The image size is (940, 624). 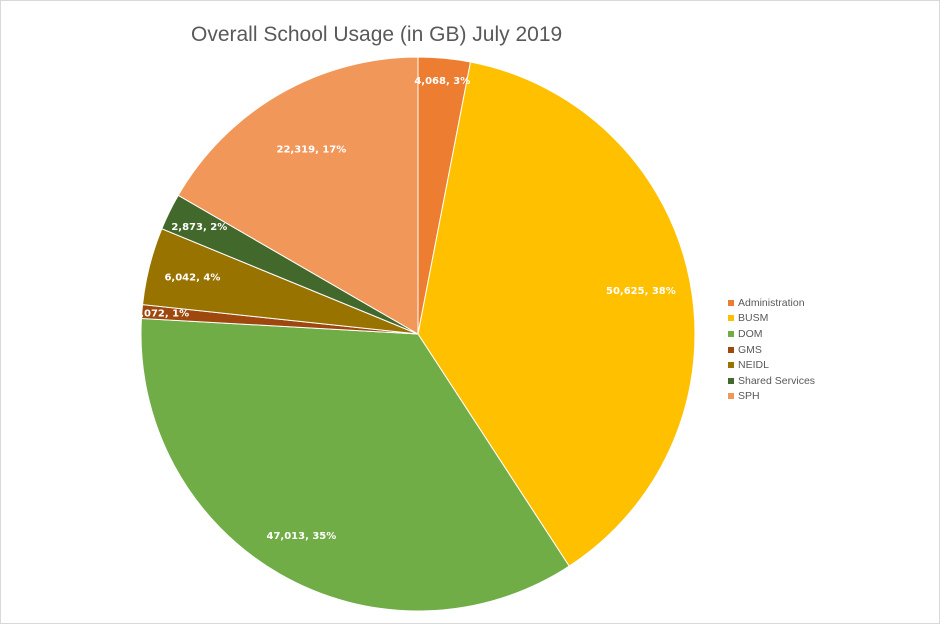 I want to click on legend-item-gms: GMS, so click(x=776, y=350).